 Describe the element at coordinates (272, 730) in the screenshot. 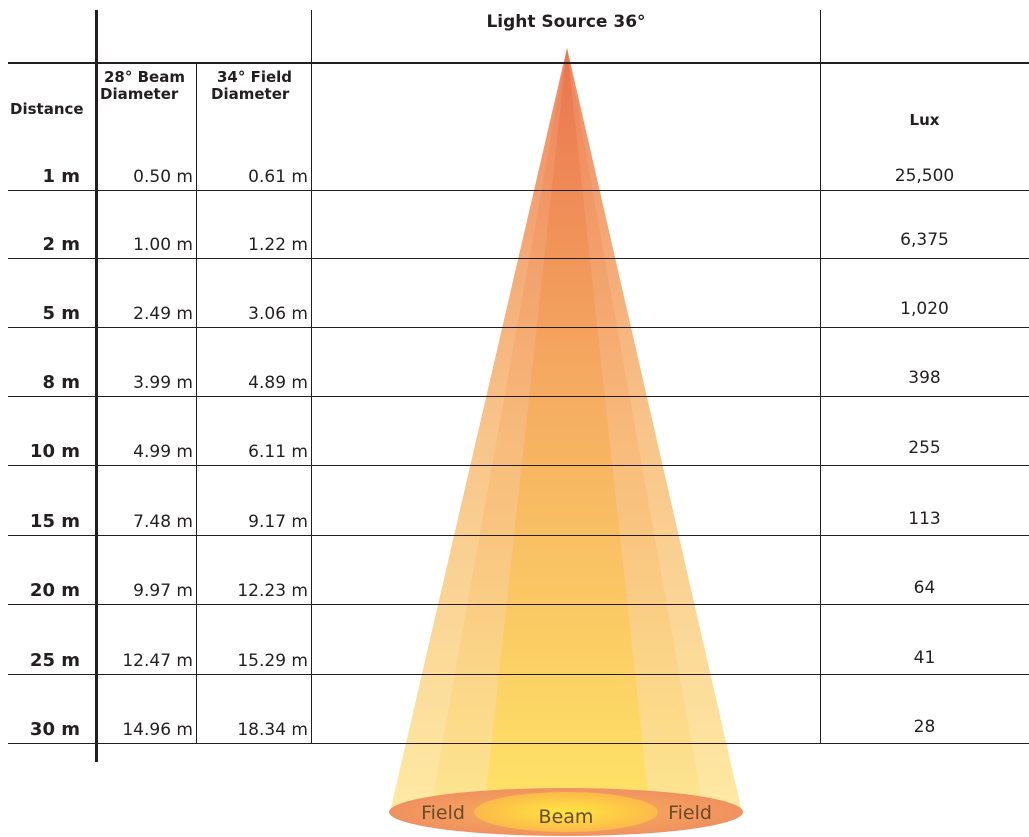

I see `field-diameter-cell: 18.34 m` at that location.